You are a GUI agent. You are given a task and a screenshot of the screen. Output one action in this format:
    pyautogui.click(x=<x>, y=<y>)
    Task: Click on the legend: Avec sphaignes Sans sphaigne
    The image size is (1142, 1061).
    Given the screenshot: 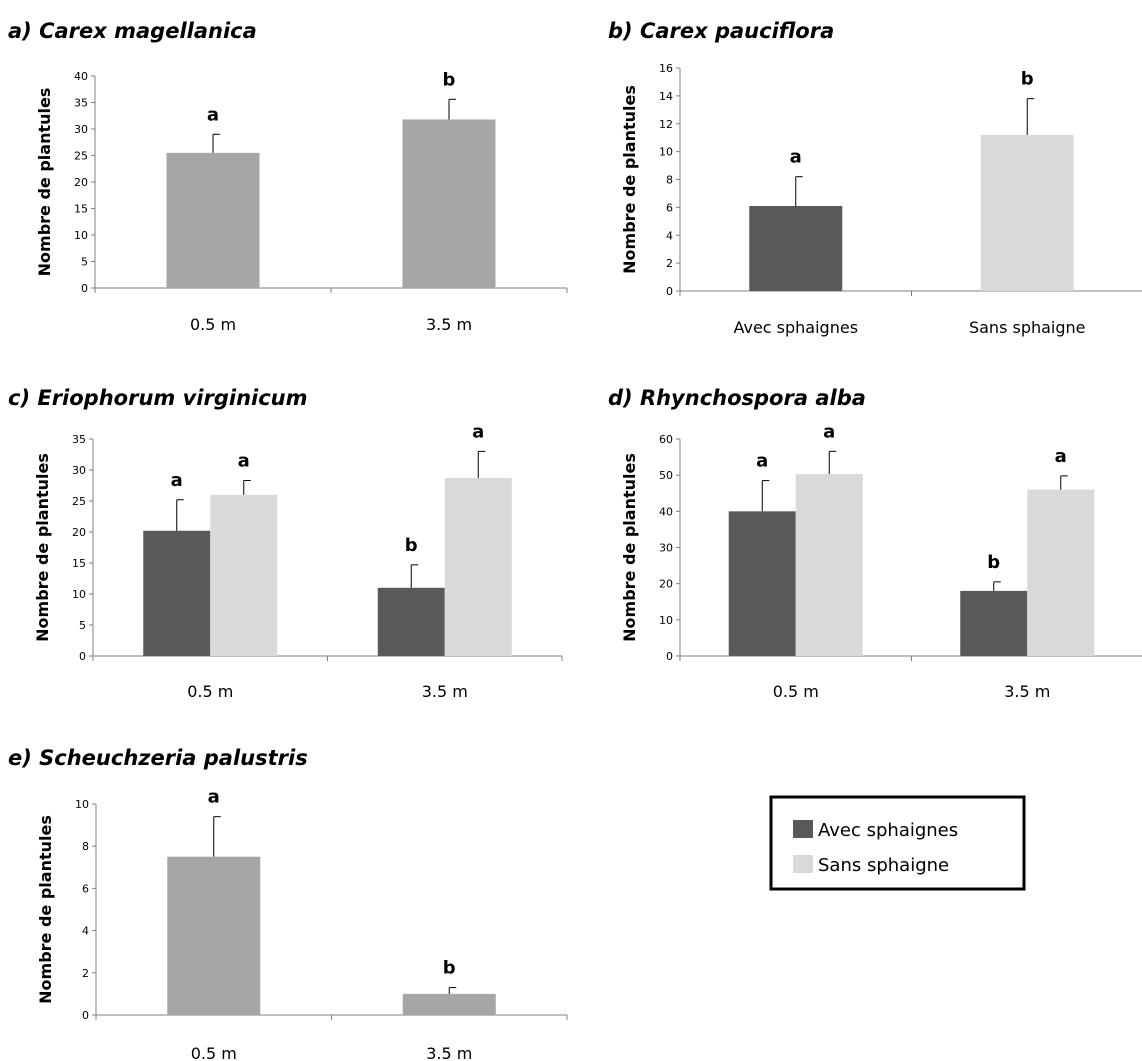 What is the action you would take?
    pyautogui.click(x=897, y=843)
    